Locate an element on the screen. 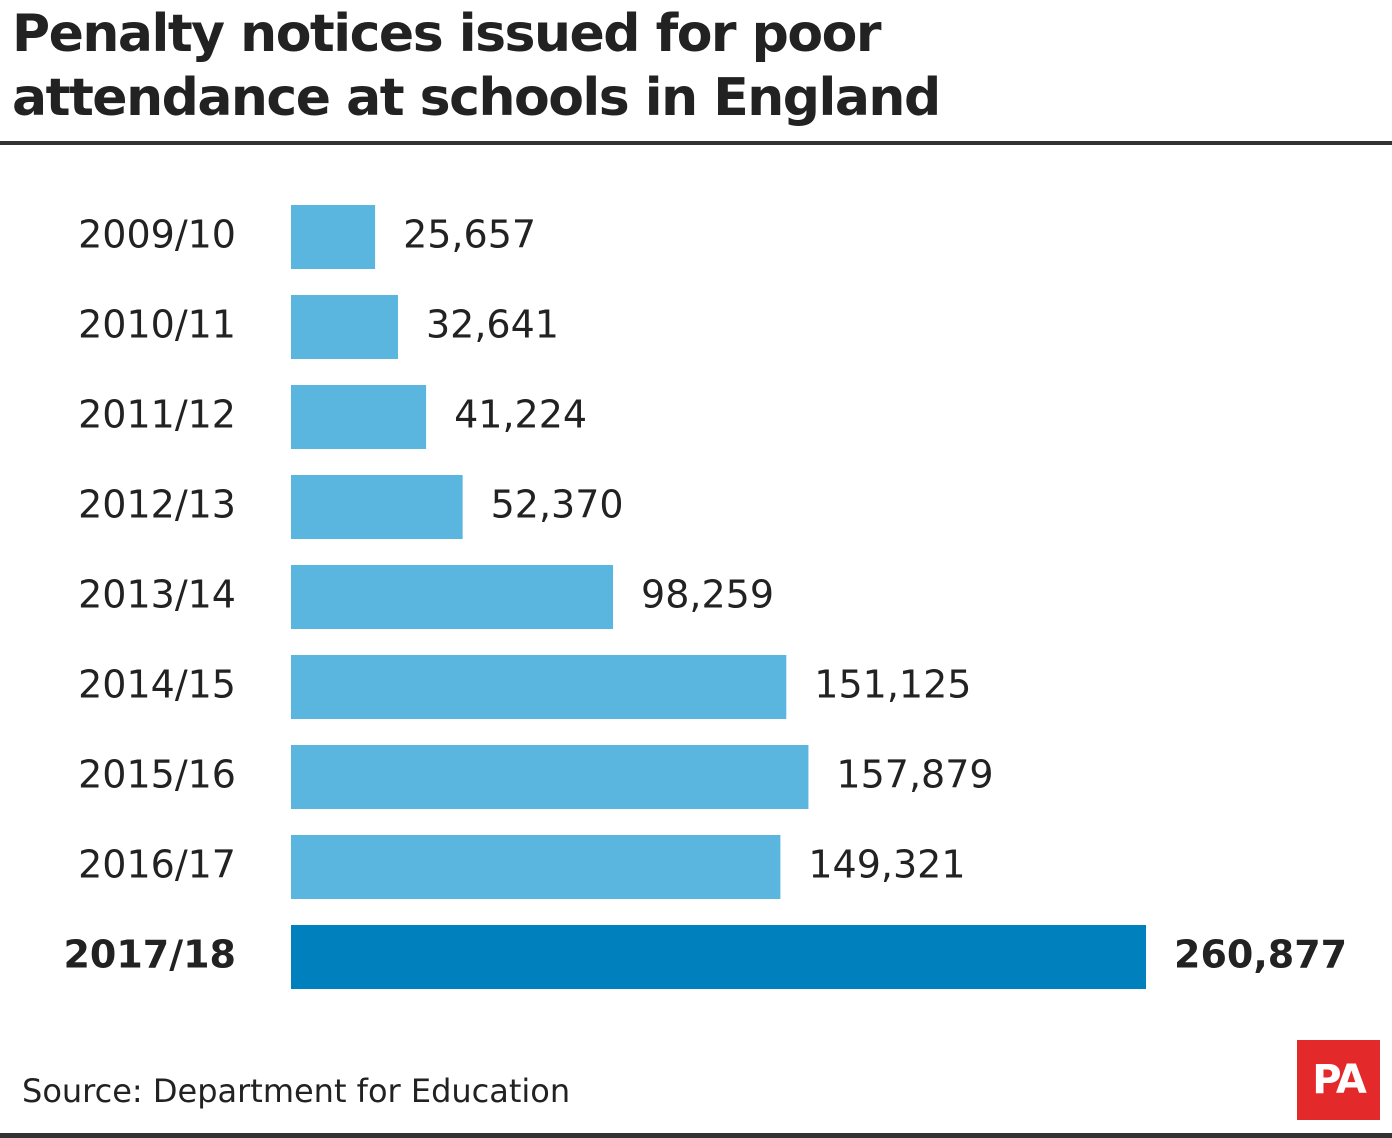  source: Source: Department for Education is located at coordinates (296, 1091).